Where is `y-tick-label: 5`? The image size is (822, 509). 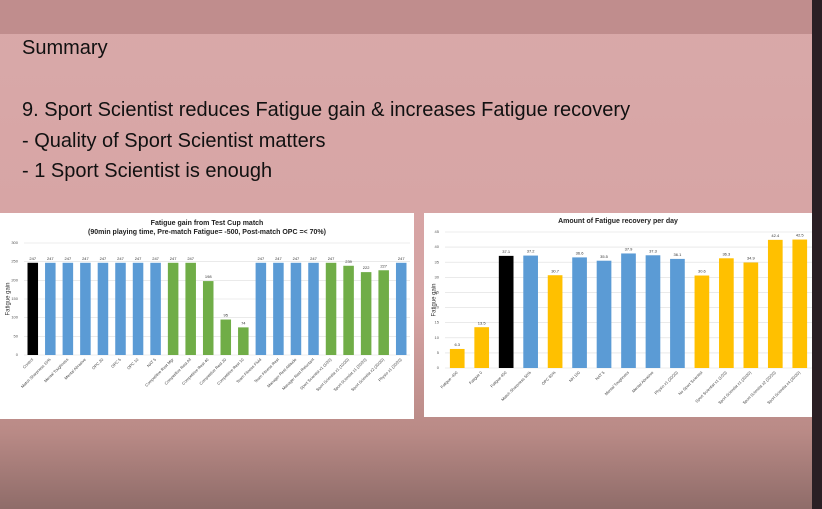
y-tick-label: 5 is located at coordinates (438, 352).